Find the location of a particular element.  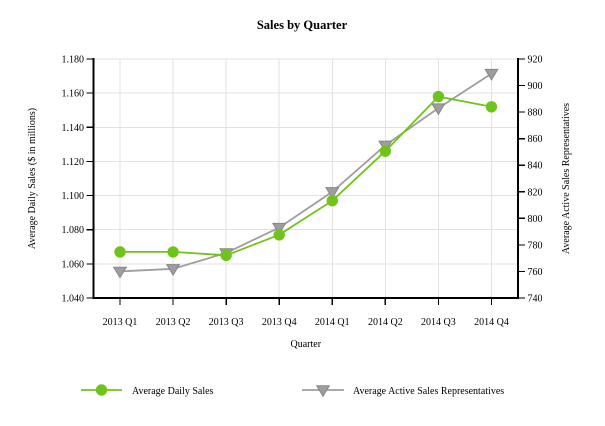

legend-reps-triangle-icon is located at coordinates (323, 391).